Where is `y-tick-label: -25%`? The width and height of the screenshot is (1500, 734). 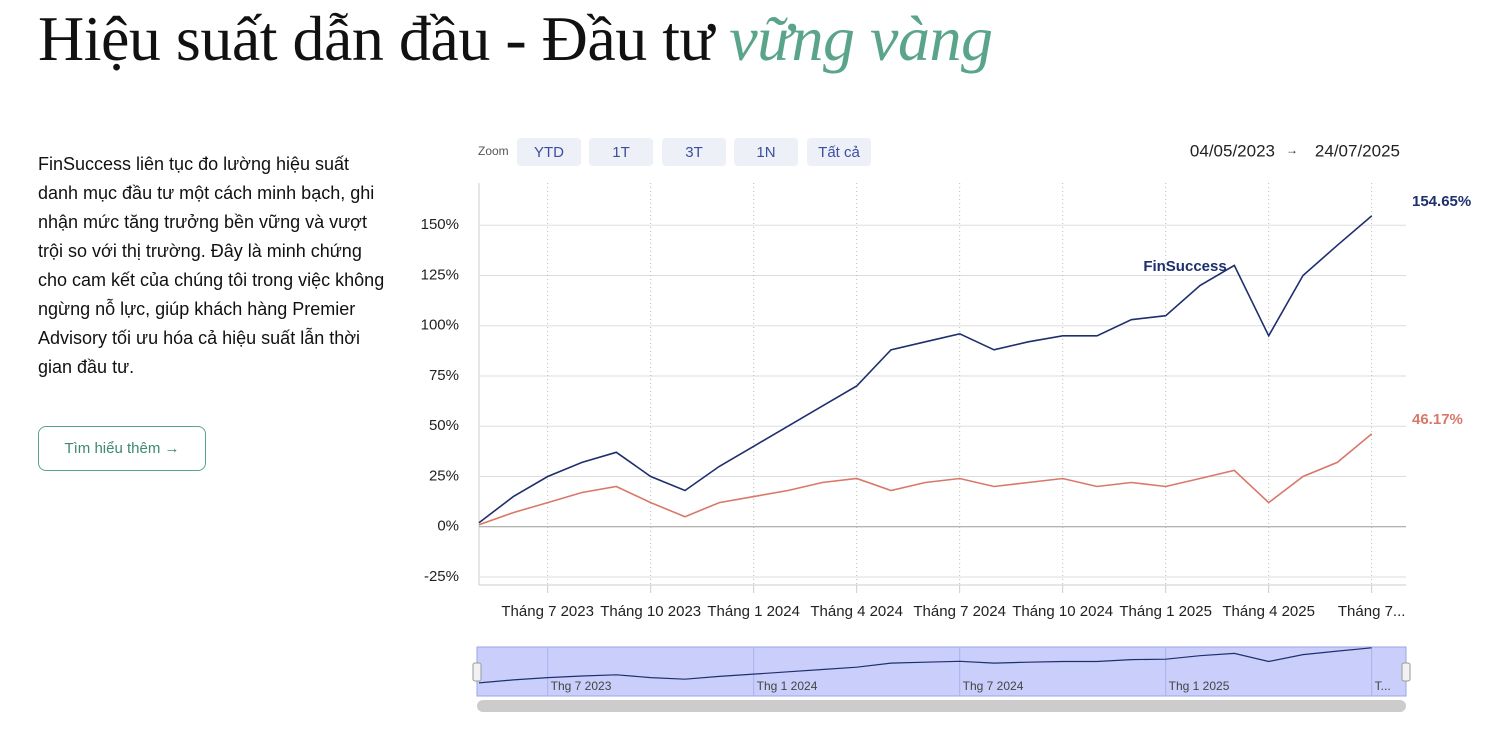 y-tick-label: -25% is located at coordinates (441, 576).